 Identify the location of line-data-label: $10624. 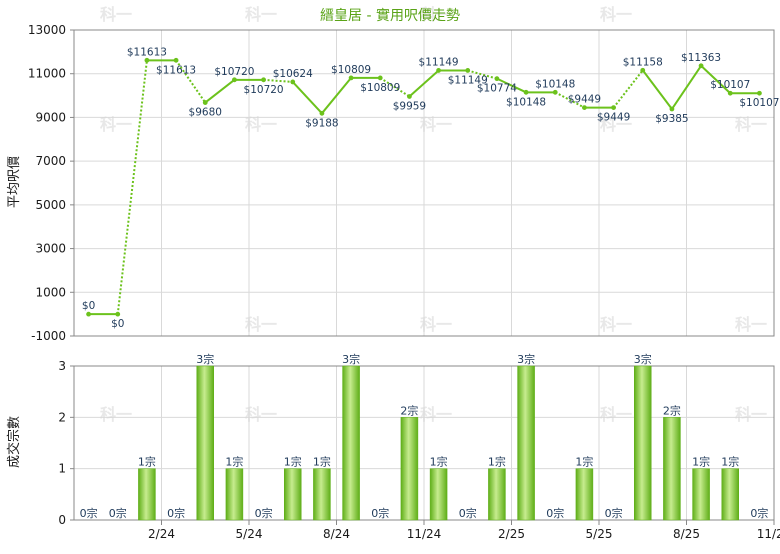
(293, 74).